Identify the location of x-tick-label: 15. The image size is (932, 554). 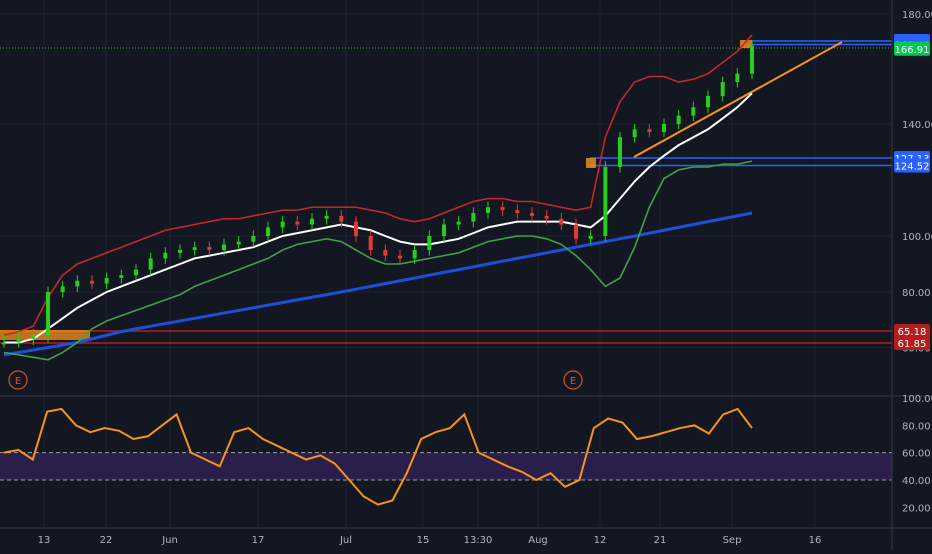
(423, 540).